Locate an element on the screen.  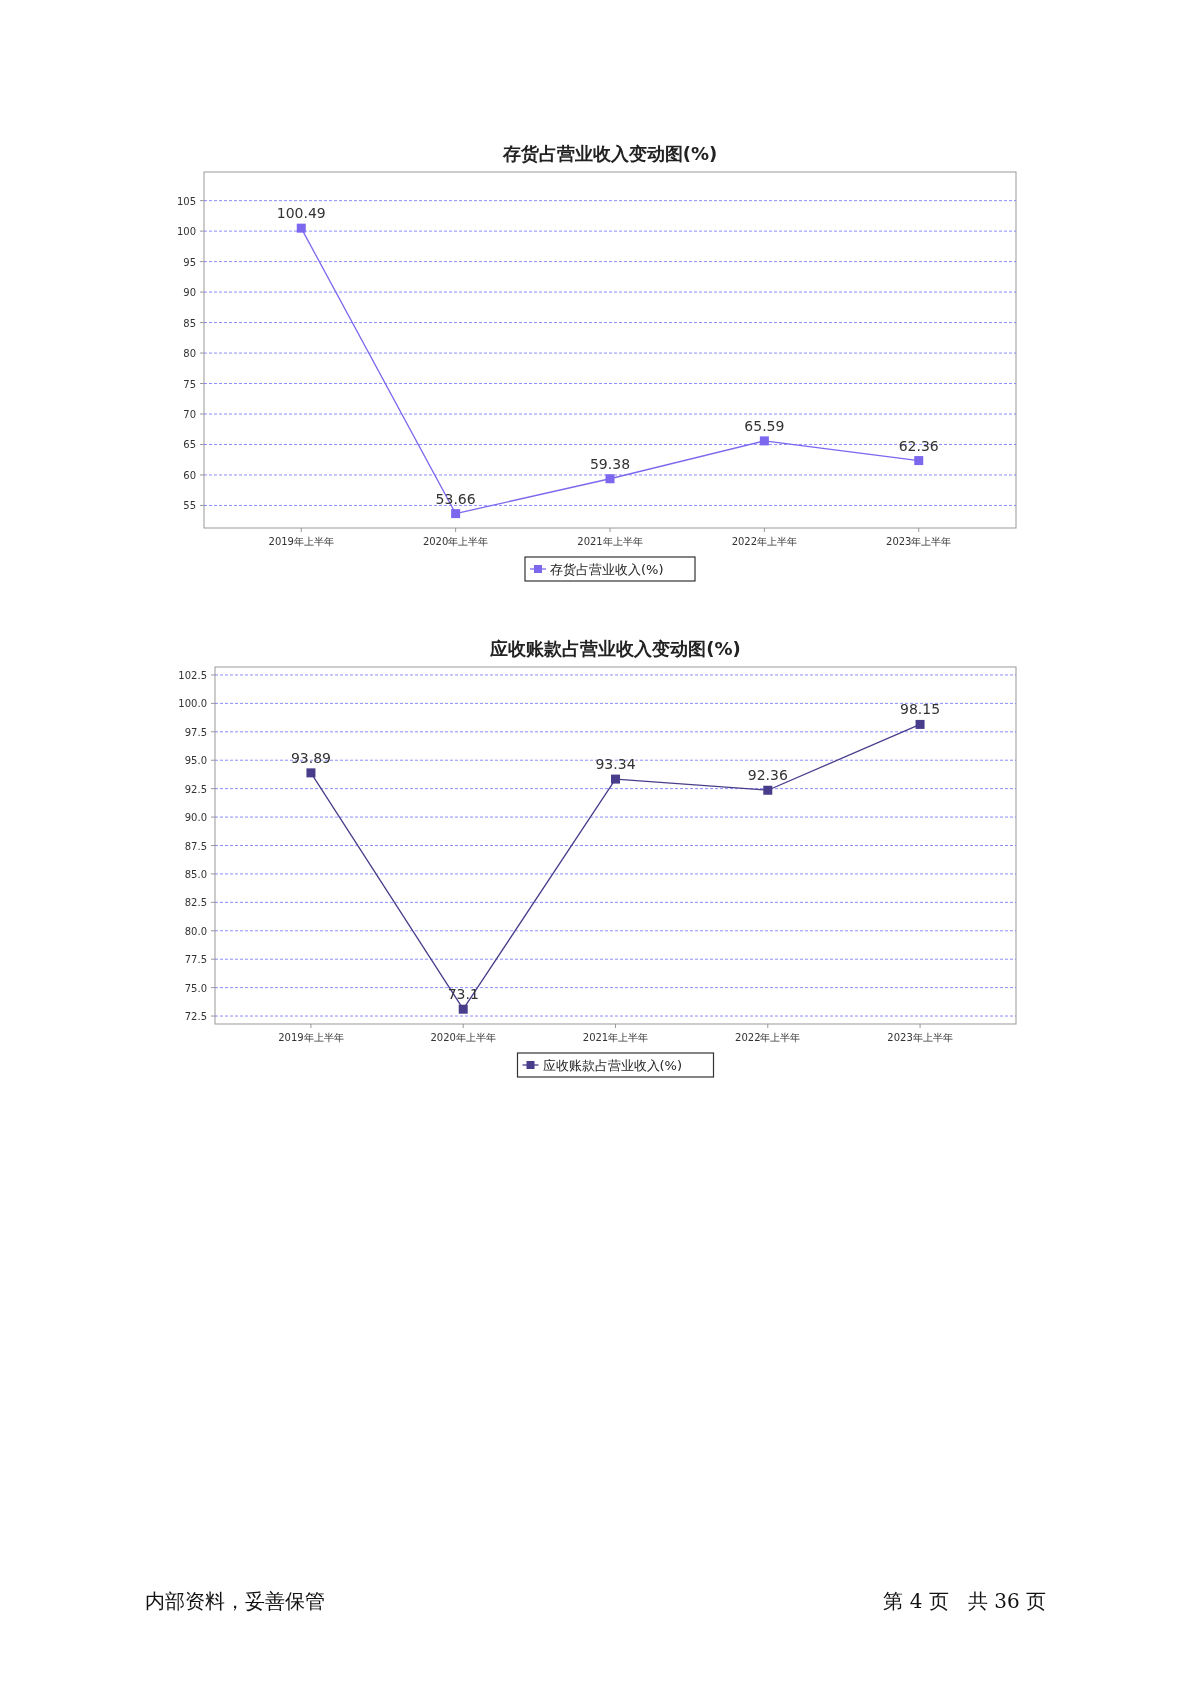
y-tick-label: 72.5 is located at coordinates (195, 1017).